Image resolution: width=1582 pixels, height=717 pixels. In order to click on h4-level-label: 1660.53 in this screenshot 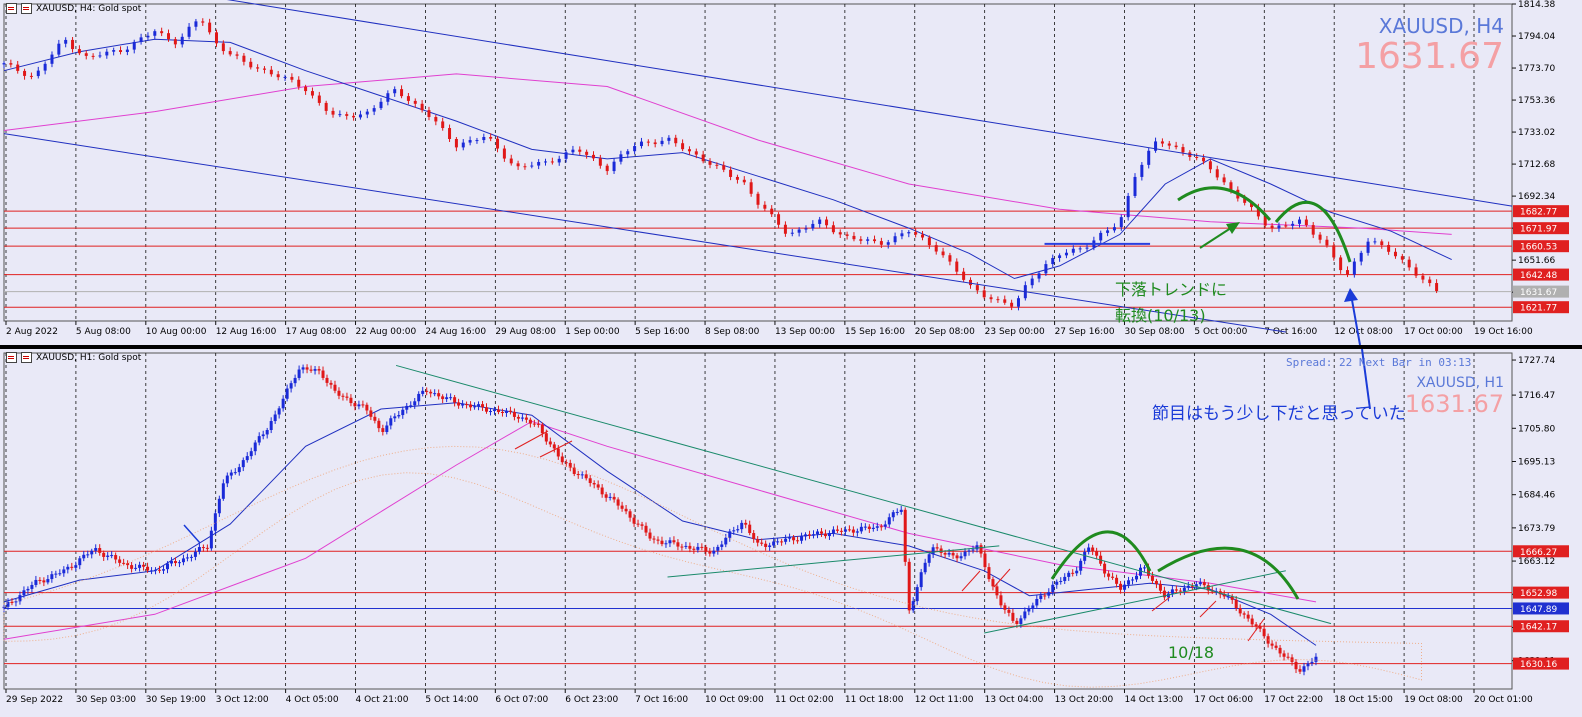, I will do `click(1538, 248)`.